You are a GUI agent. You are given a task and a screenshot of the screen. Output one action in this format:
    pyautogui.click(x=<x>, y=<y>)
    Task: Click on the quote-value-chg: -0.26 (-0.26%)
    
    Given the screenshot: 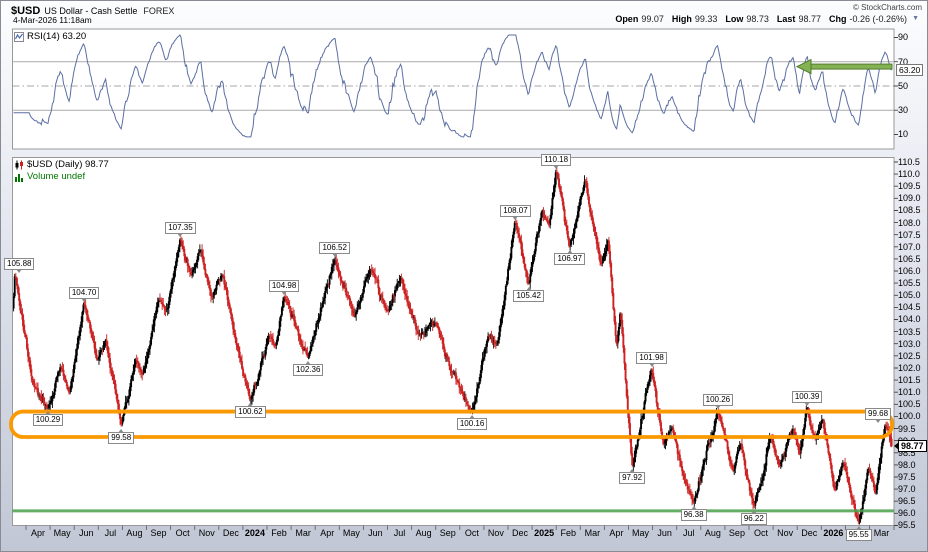 What is the action you would take?
    pyautogui.click(x=878, y=19)
    